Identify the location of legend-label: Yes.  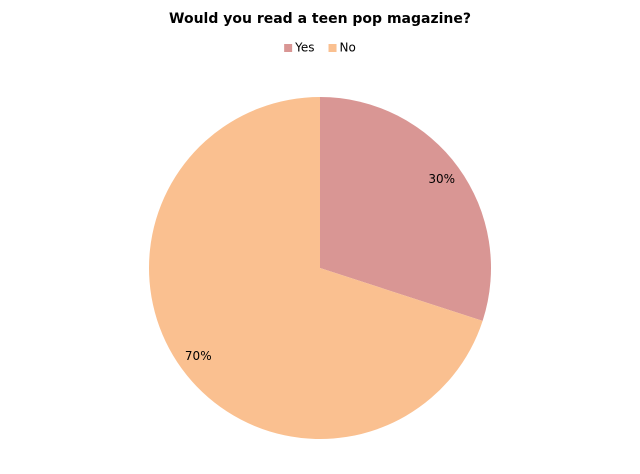
(304, 48).